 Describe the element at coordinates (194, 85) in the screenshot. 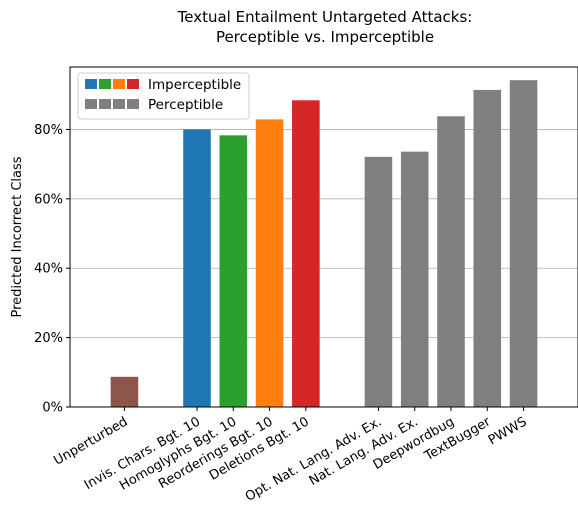

I see `legend-label: Imperceptible` at that location.